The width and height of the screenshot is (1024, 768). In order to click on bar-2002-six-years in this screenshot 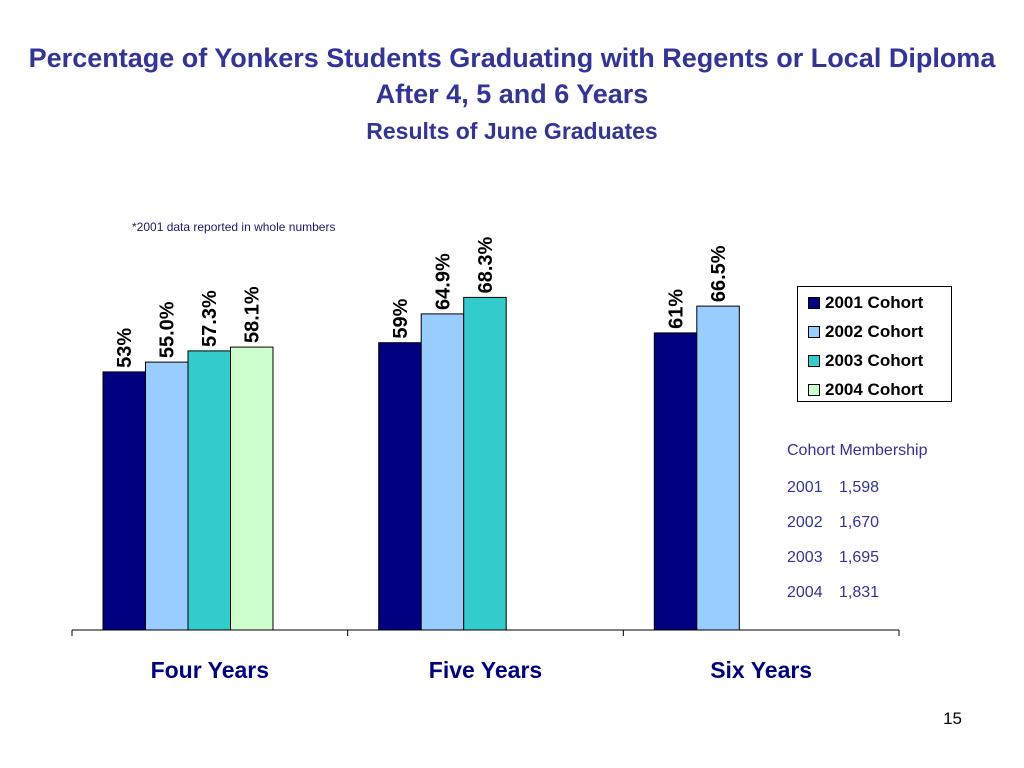, I will do `click(718, 468)`.